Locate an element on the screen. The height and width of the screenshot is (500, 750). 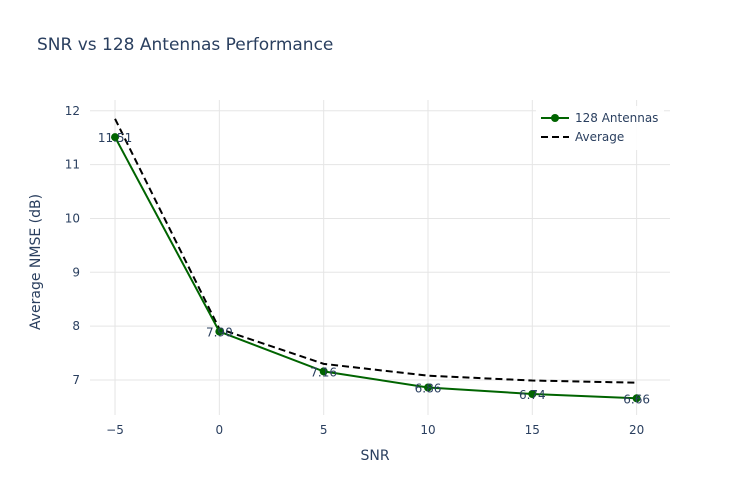
y-tick-label: 12 is located at coordinates (72, 111).